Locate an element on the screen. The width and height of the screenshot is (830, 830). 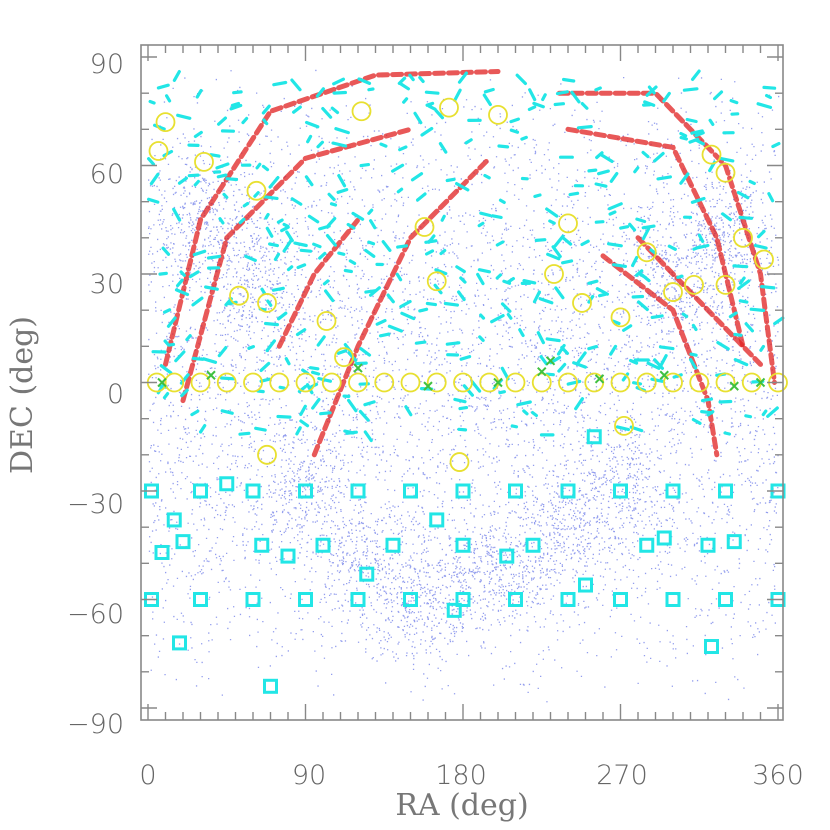
y-tick-label: 60 is located at coordinates (107, 174).